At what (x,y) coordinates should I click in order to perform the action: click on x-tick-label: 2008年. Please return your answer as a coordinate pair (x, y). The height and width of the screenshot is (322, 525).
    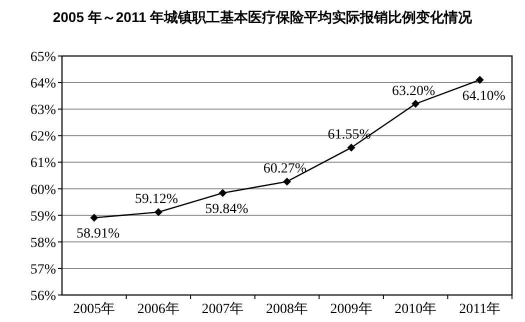
    Looking at the image, I should click on (287, 309).